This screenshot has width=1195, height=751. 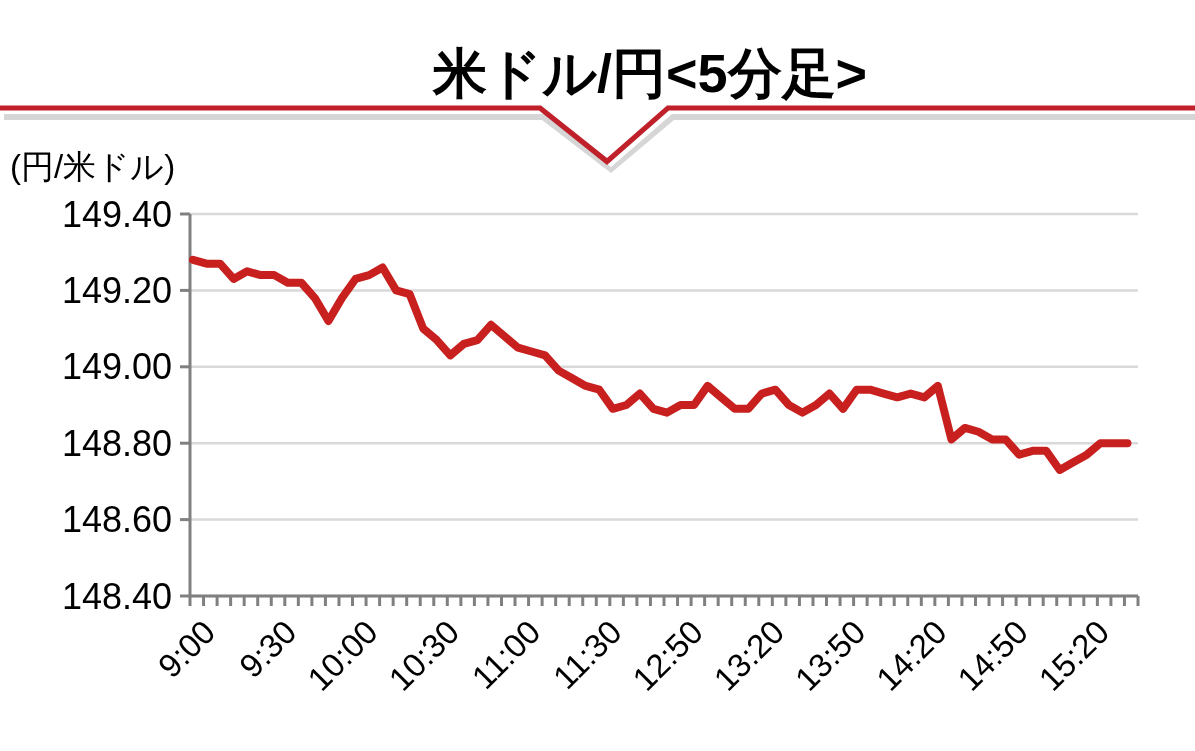 What do you see at coordinates (649, 73) in the screenshot?
I see `chart-title: 米ドル/円<5分足>` at bounding box center [649, 73].